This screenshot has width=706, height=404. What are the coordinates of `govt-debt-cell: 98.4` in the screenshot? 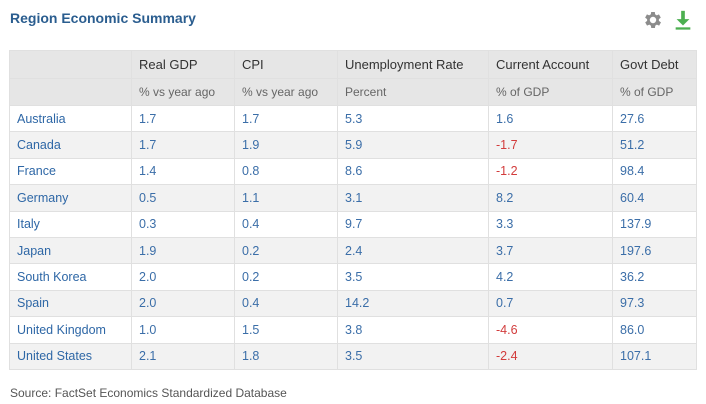 It's located at (654, 171).